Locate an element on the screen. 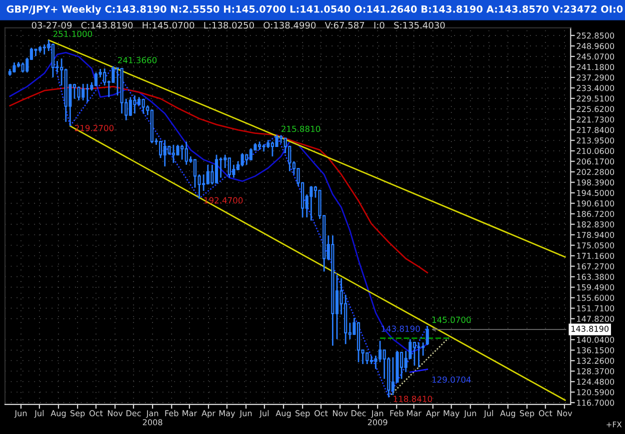 Image resolution: width=625 pixels, height=434 pixels. y-tick-label: 167.2700 is located at coordinates (595, 266).